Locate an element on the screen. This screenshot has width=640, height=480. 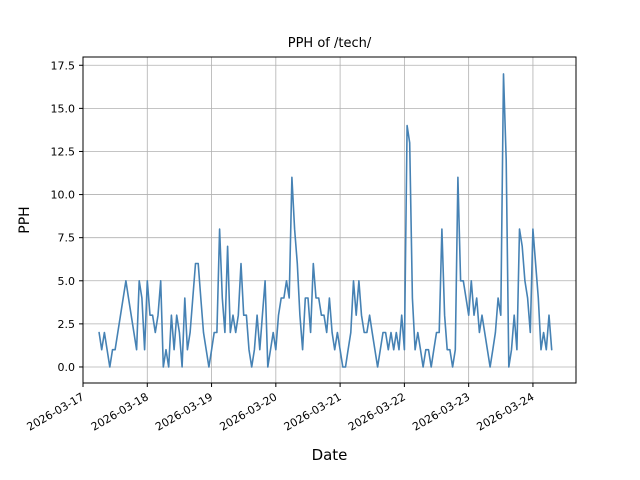
x-tick-label: 2026-03-23 is located at coordinates (441, 411).